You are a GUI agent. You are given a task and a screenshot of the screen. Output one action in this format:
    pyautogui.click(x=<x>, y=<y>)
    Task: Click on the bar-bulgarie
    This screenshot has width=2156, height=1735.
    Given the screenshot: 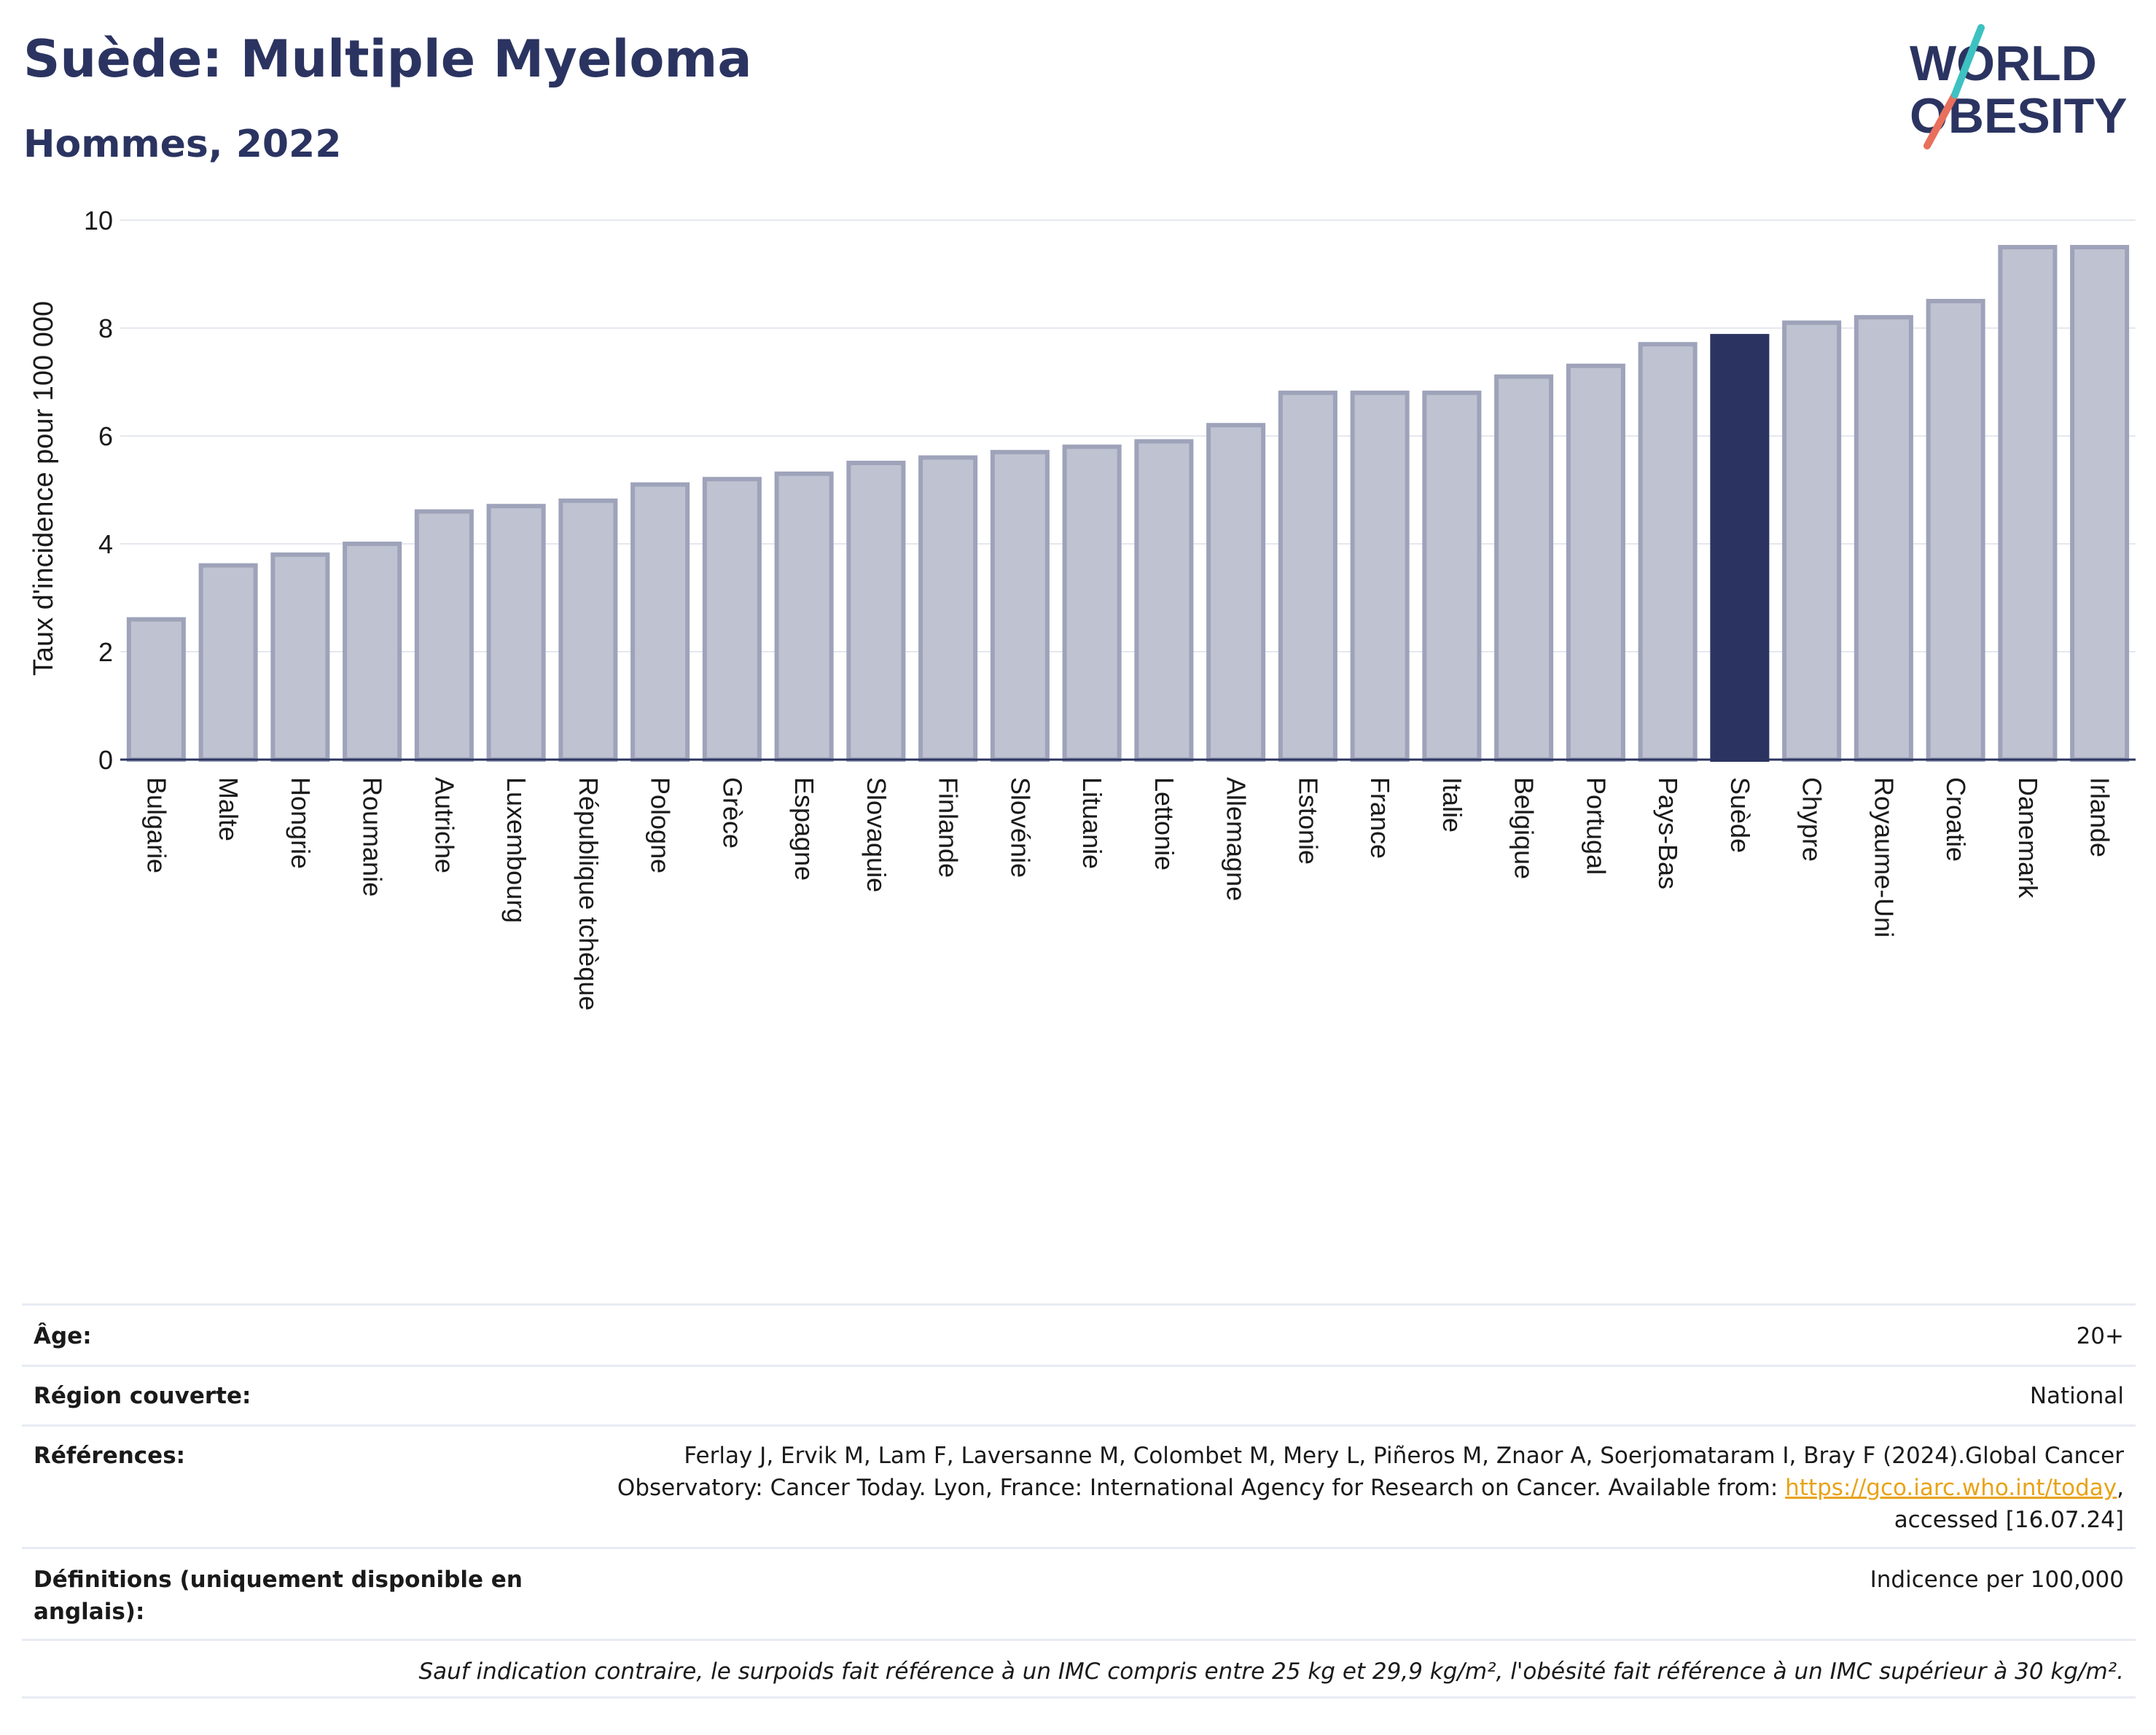 What is the action you would take?
    pyautogui.click(x=156, y=689)
    